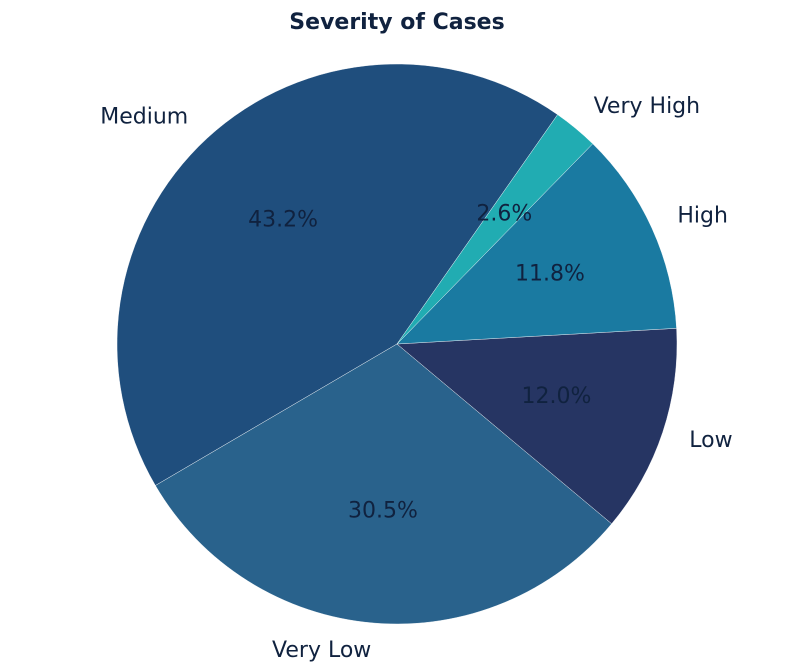  Describe the element at coordinates (504, 214) in the screenshot. I see `pct-label-very-high: 2.6%` at that location.